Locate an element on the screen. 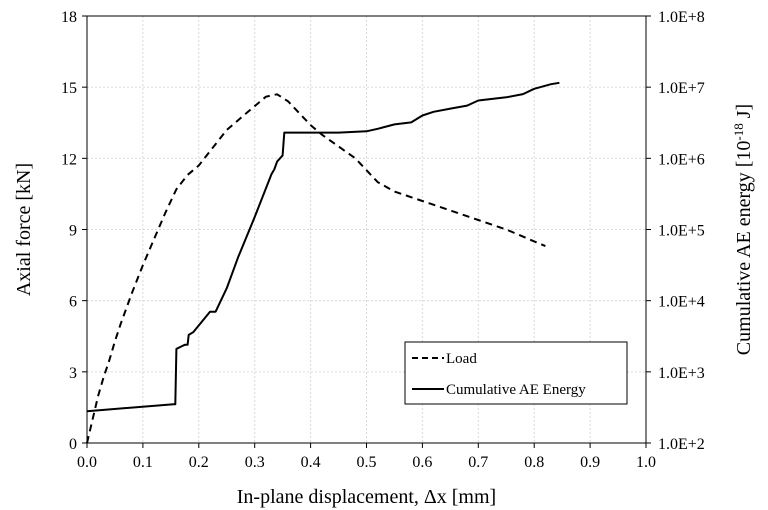 This screenshot has width=768, height=510. right-y-tick-label: 1.0E+2 is located at coordinates (681, 444).